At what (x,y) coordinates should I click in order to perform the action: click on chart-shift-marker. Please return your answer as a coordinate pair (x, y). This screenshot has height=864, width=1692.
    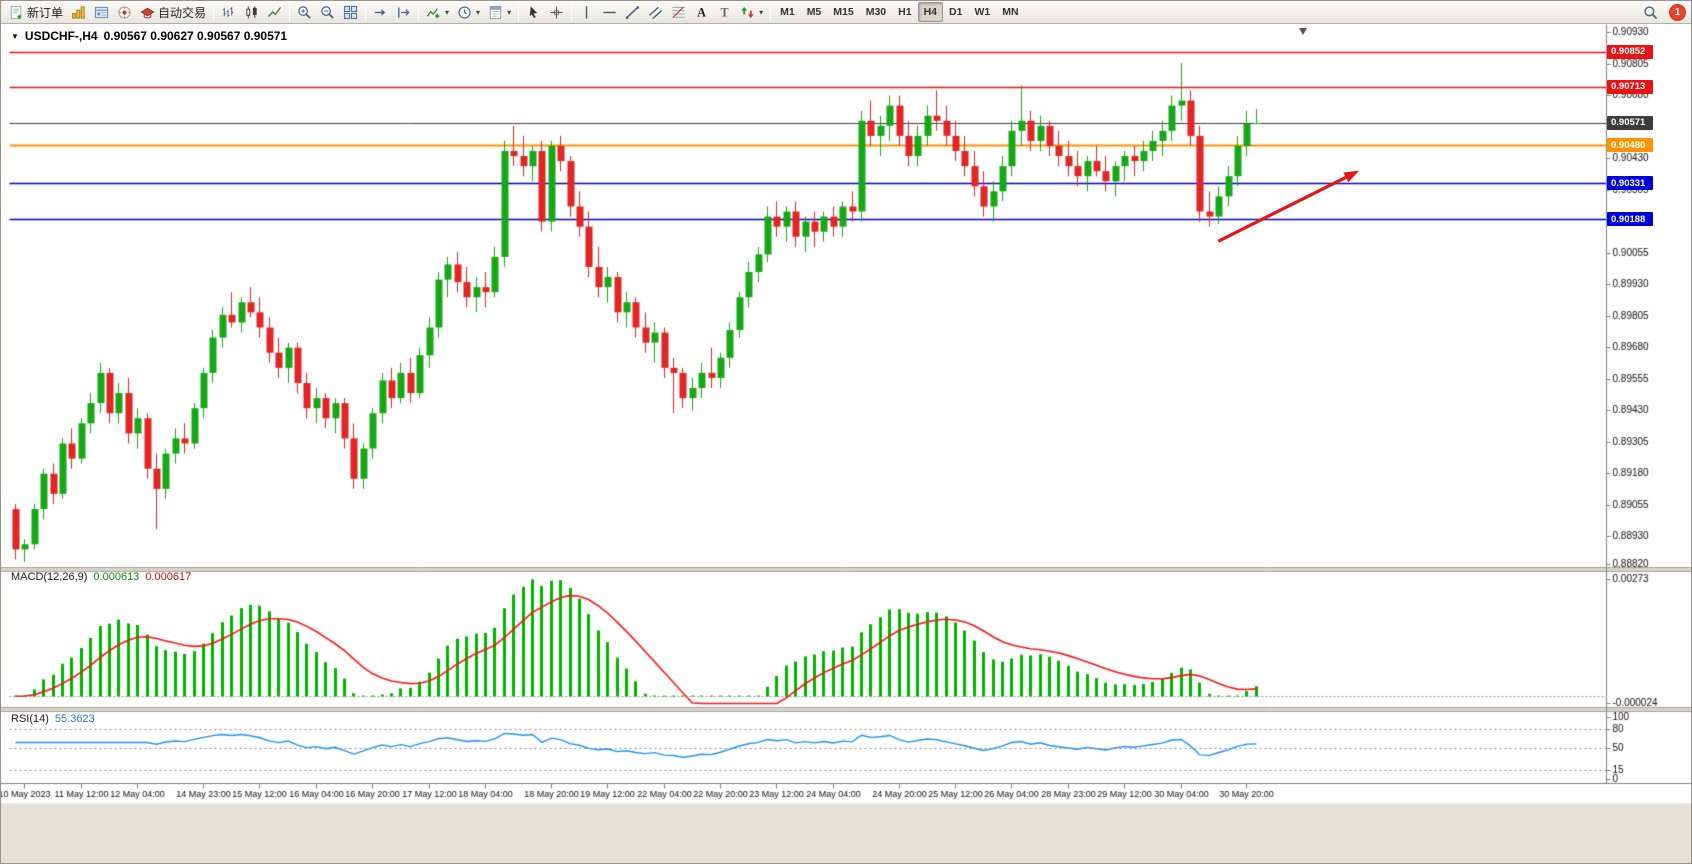
    Looking at the image, I should click on (1302, 31).